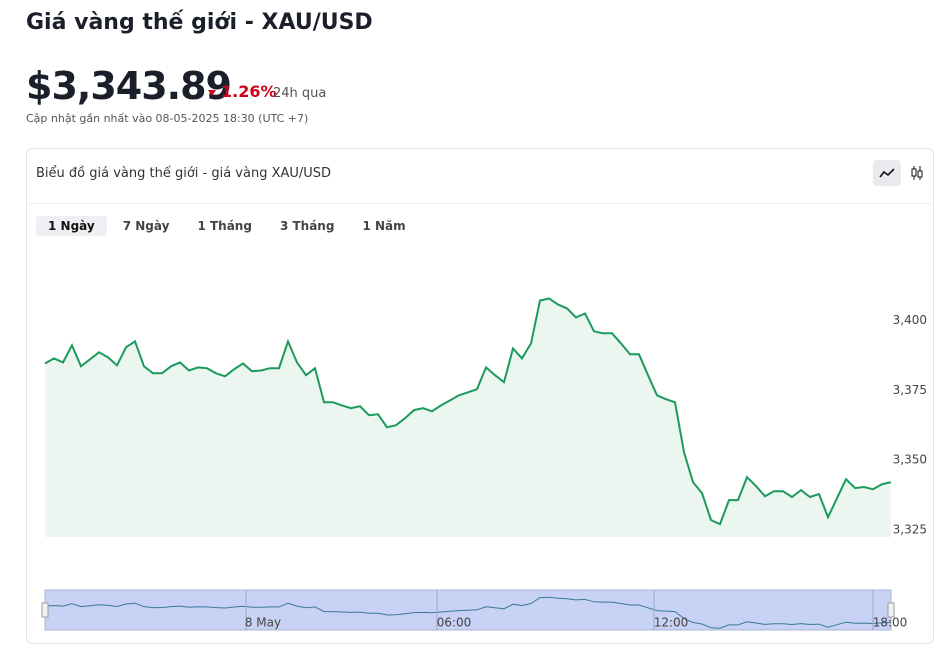 The image size is (941, 654). Describe the element at coordinates (129, 86) in the screenshot. I see `price: $3,343.89` at that location.